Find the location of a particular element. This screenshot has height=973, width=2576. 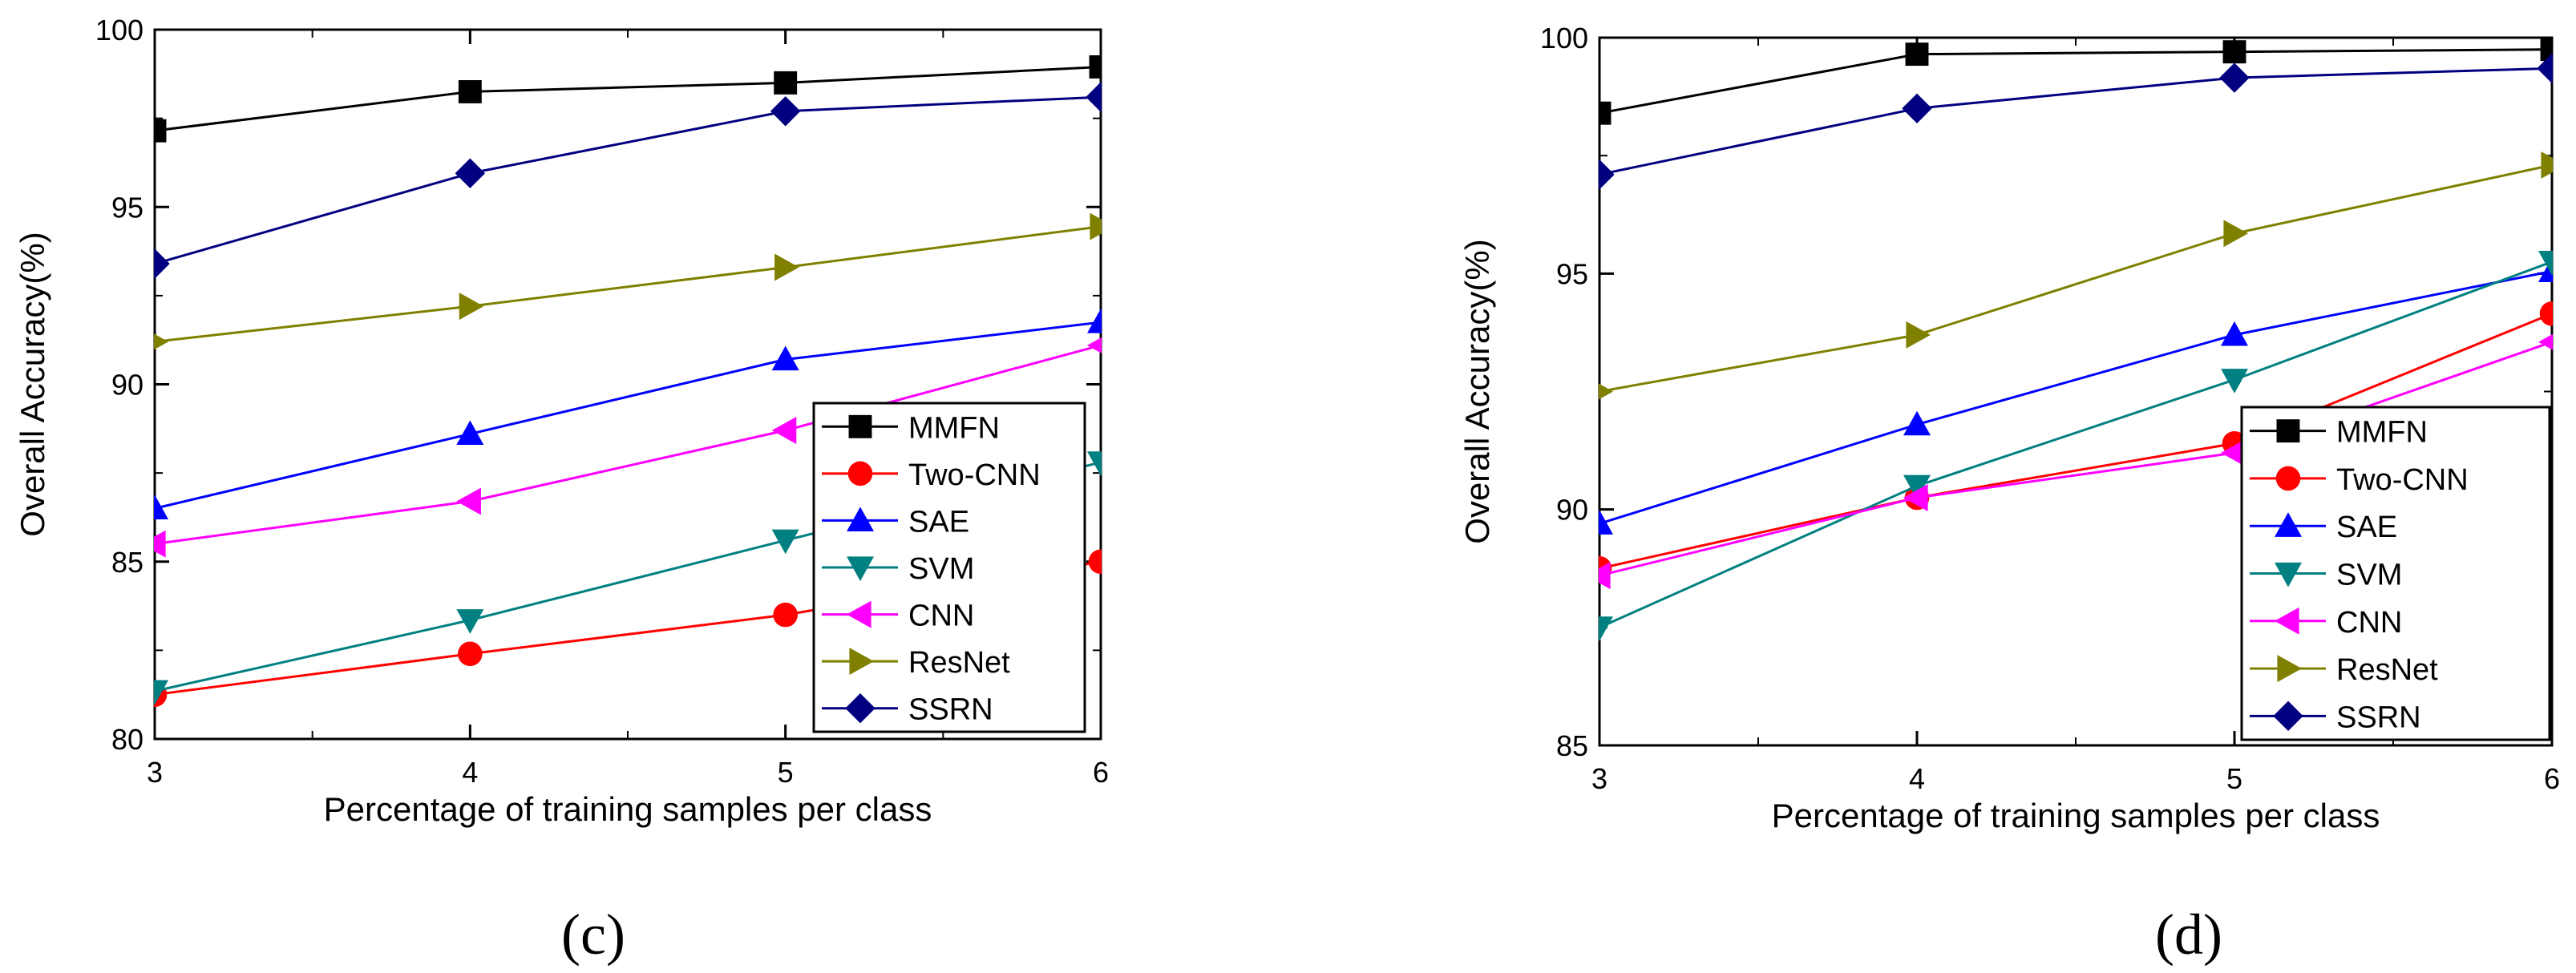

series-line-ssrn is located at coordinates (2076, 121).